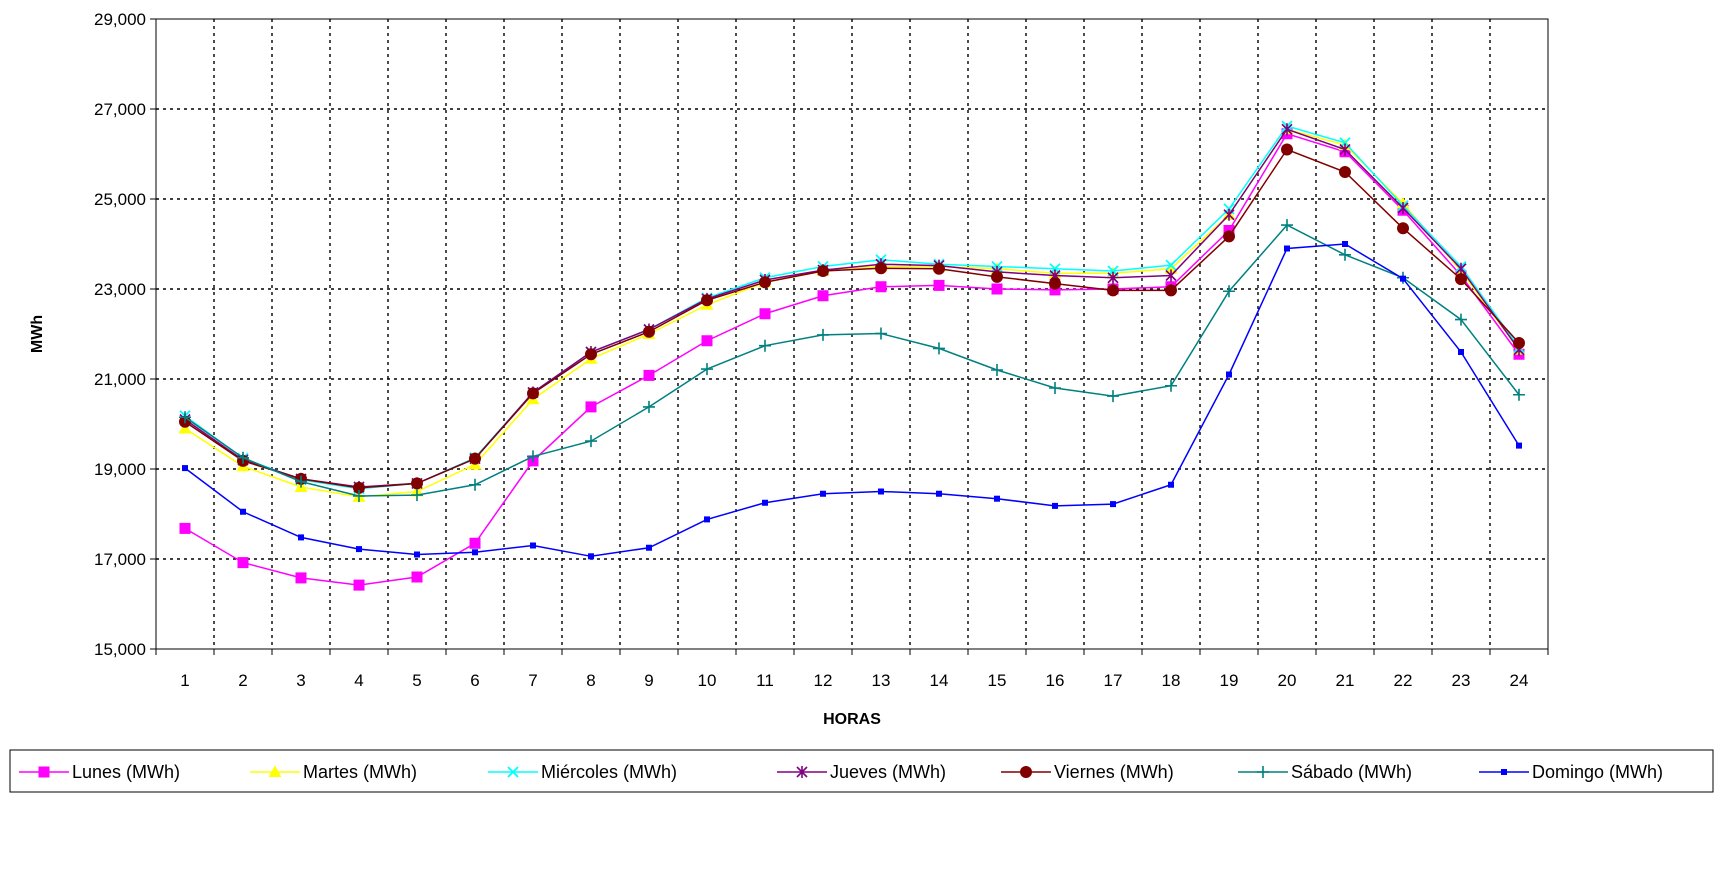  I want to click on x-tick-label: 8, so click(590, 680).